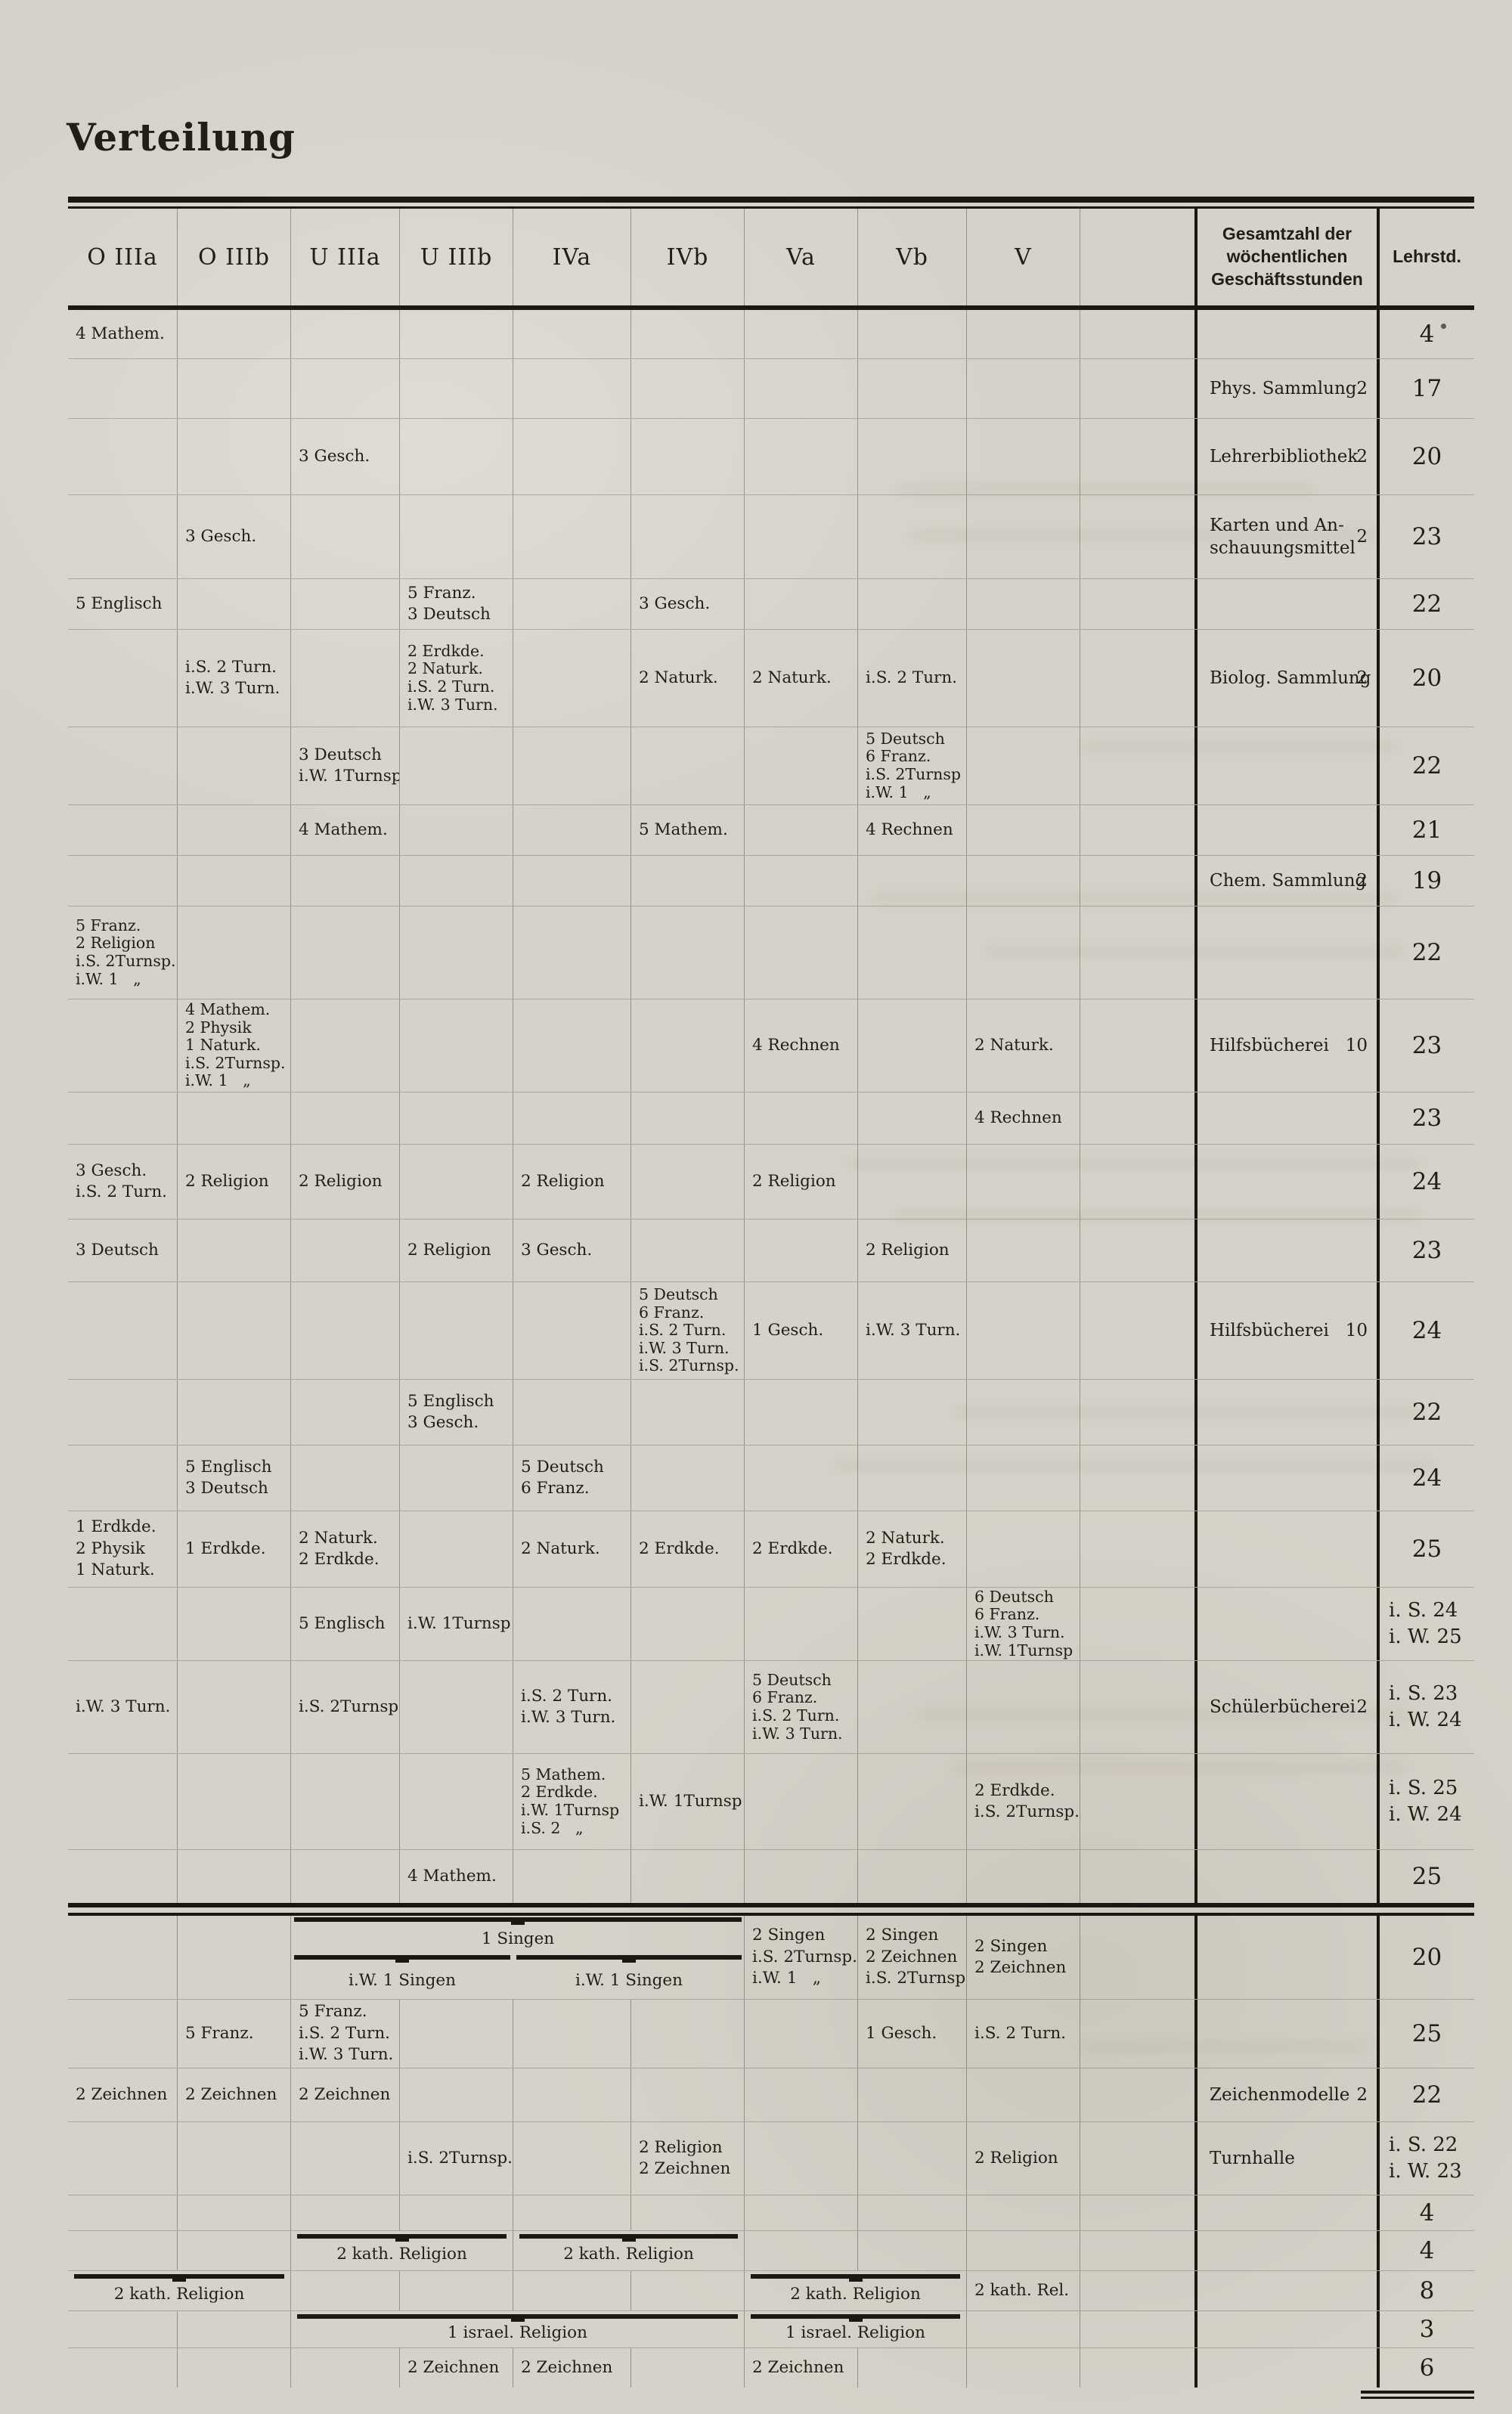 Image resolution: width=1512 pixels, height=2414 pixels. Describe the element at coordinates (771, 2213) in the screenshot. I see `table-row: 4` at that location.